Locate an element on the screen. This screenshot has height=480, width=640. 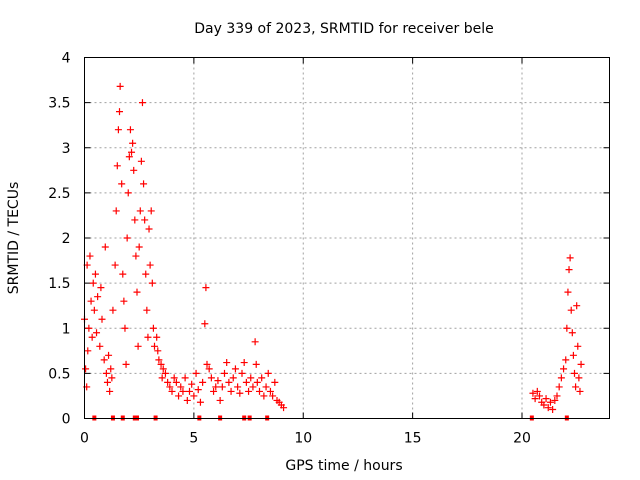
y-tick-label: 0 is located at coordinates (66, 420).